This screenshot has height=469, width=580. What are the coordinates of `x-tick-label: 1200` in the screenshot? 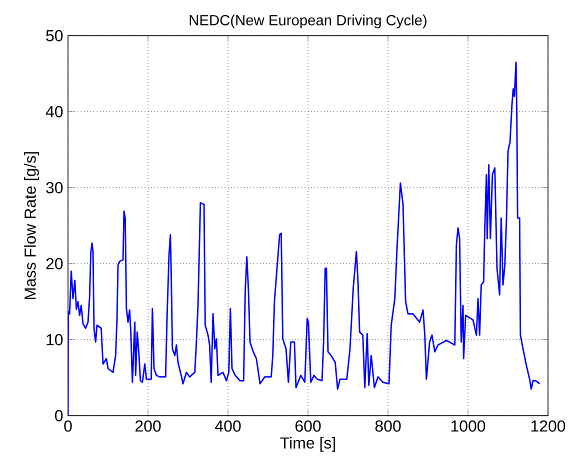 It's located at (548, 426).